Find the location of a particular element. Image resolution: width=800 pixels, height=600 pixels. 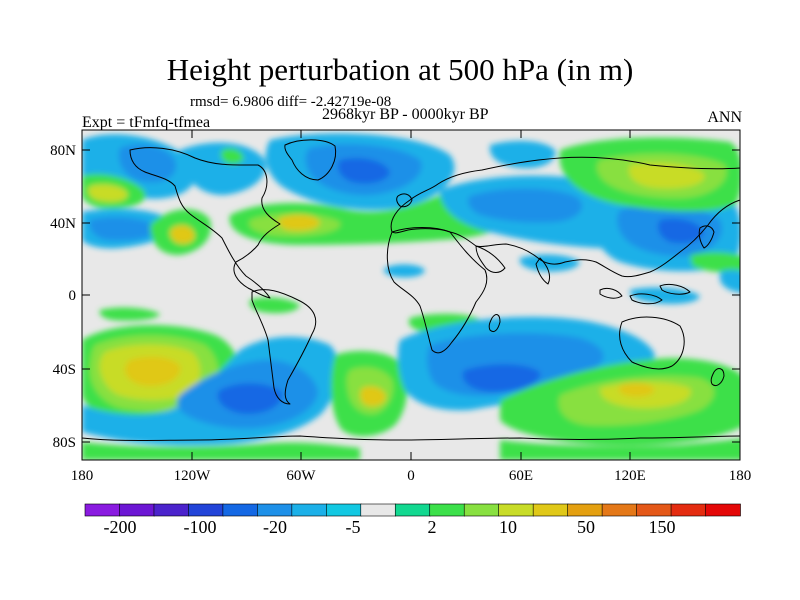

colorbar-labels: -200 -100 -20 -5 2 10 50 150 is located at coordinates (390, 527).